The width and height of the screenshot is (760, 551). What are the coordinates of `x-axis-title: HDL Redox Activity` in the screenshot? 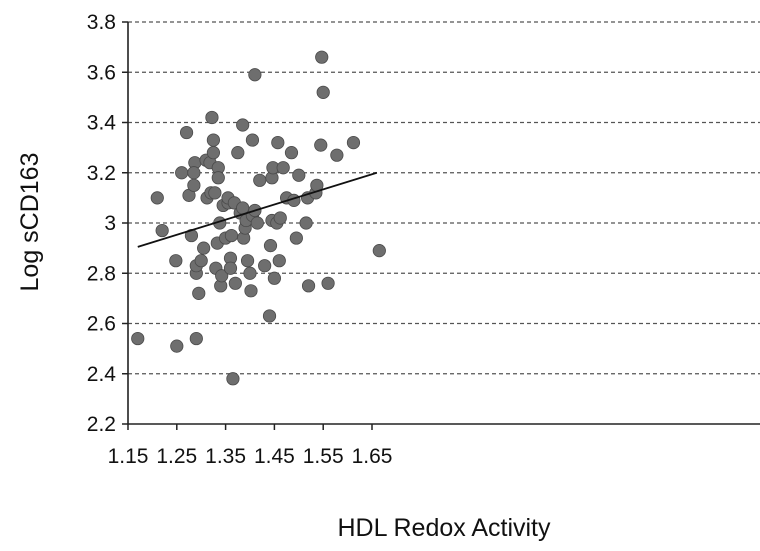 It's located at (444, 528).